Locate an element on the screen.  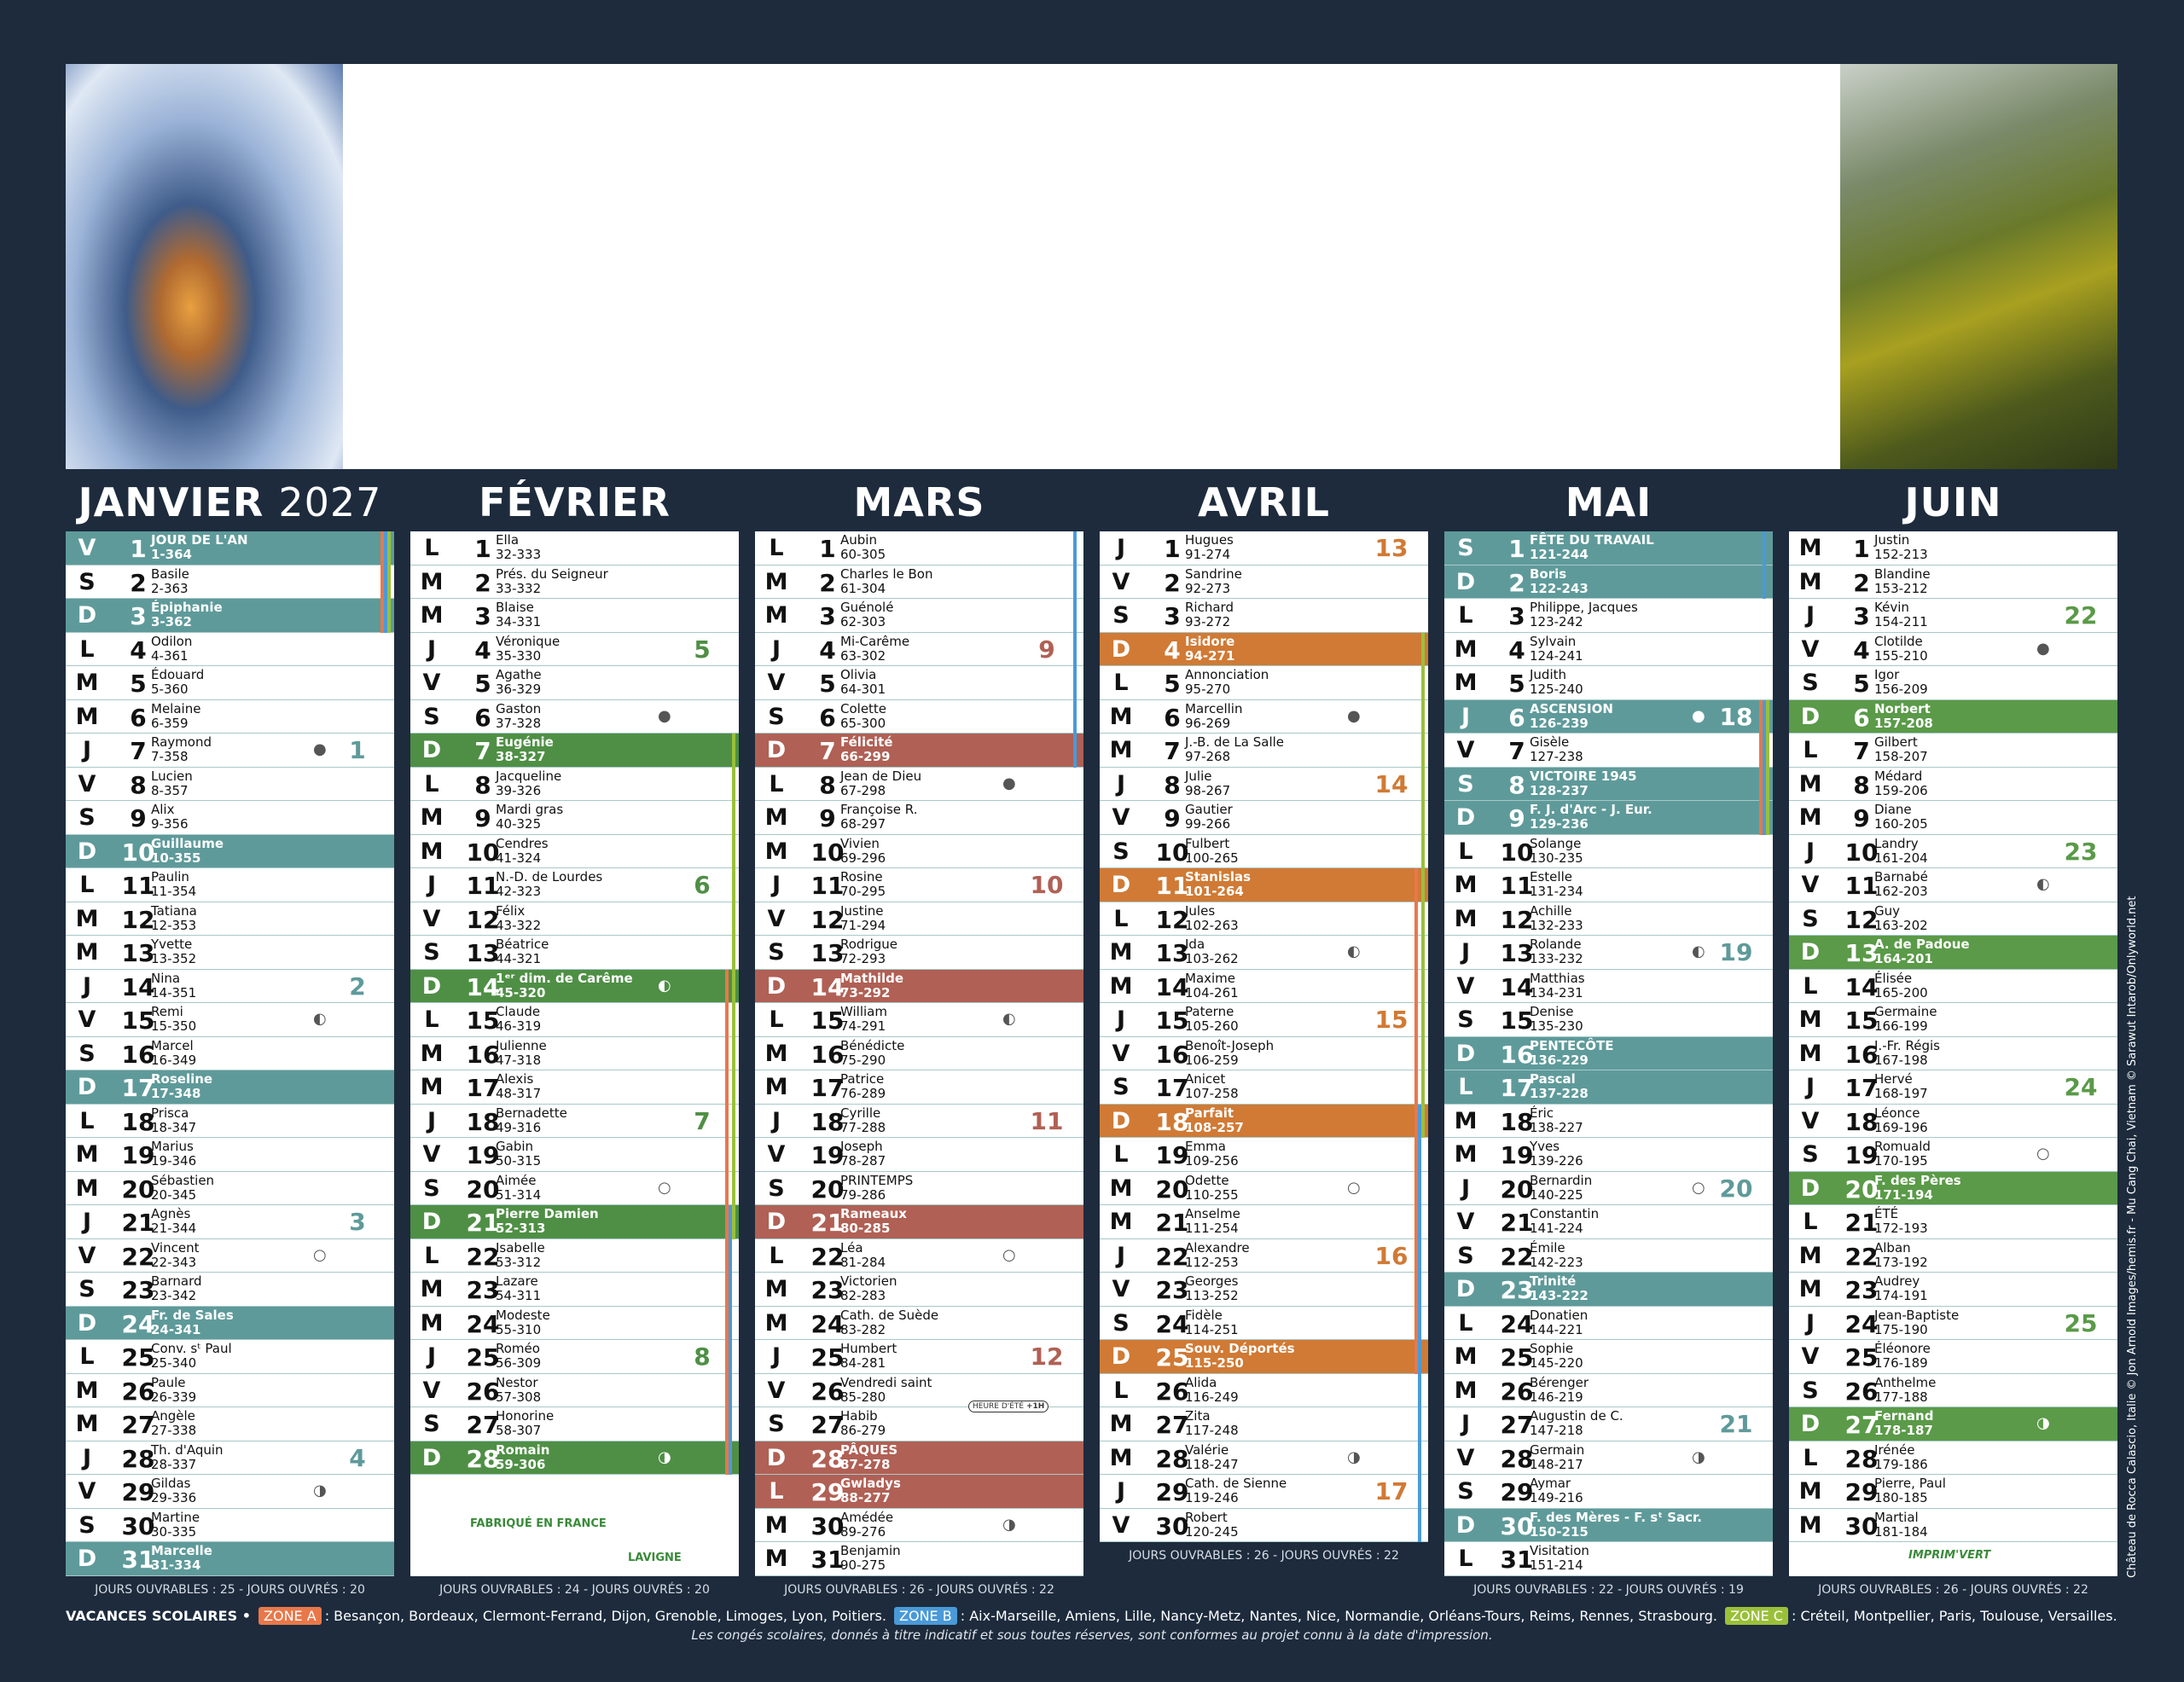
week-number: 25 is located at coordinates (2081, 1322).